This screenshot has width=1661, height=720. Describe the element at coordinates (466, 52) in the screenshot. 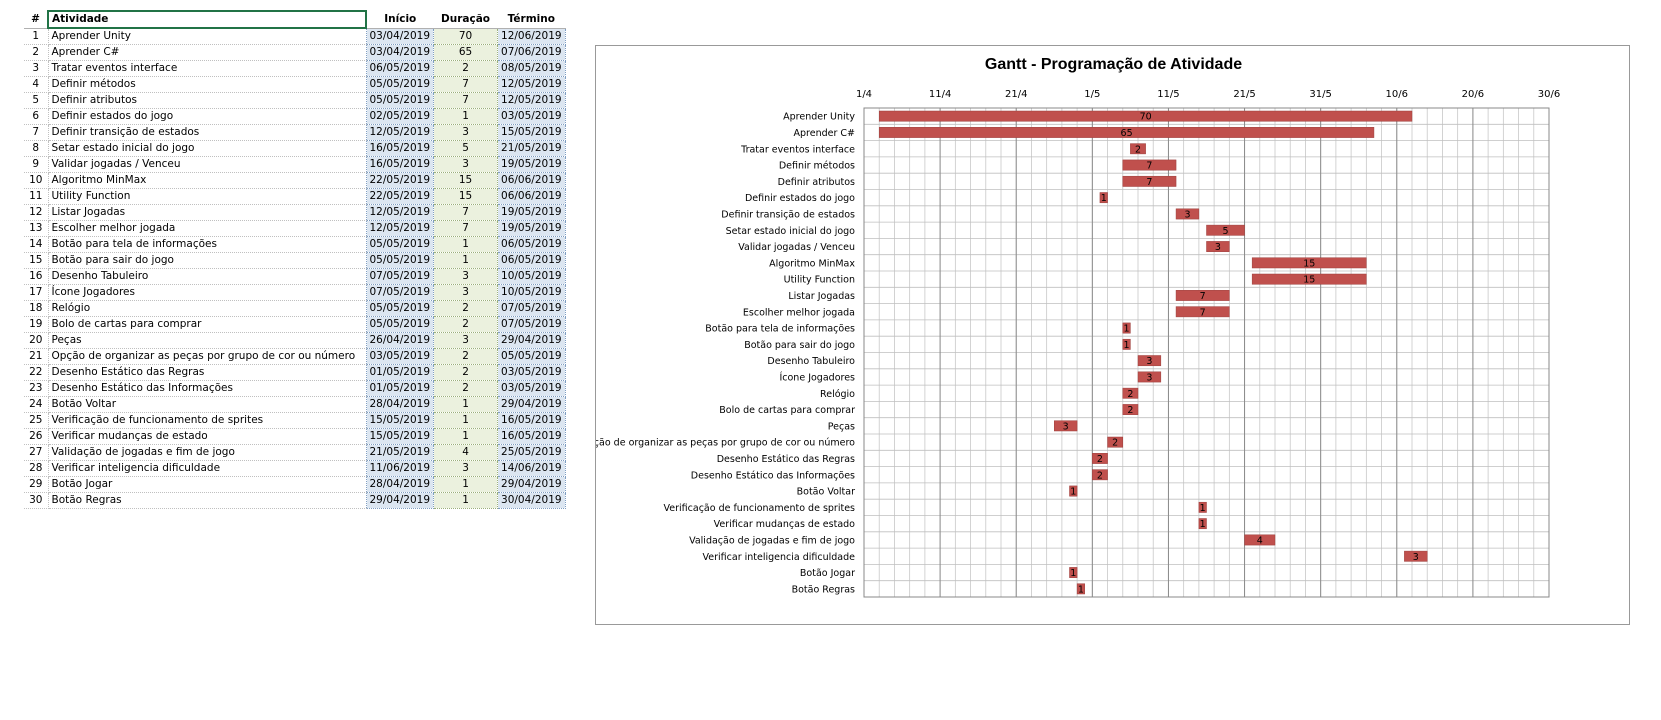

I see `duration-cell: 65` at that location.